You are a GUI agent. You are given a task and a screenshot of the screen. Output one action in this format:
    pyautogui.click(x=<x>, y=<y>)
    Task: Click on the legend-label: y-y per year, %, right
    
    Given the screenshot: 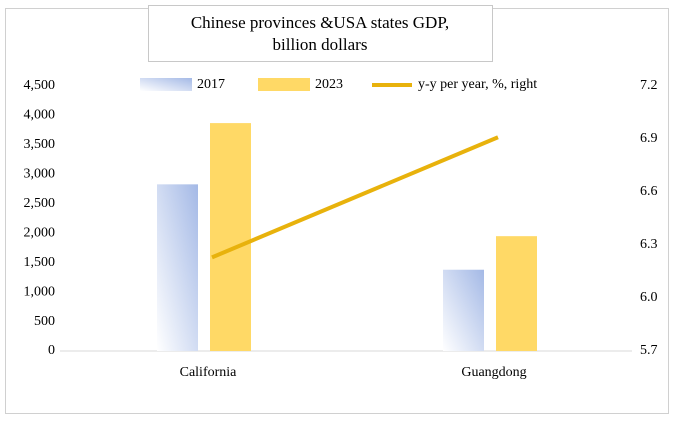 What is the action you would take?
    pyautogui.click(x=477, y=84)
    